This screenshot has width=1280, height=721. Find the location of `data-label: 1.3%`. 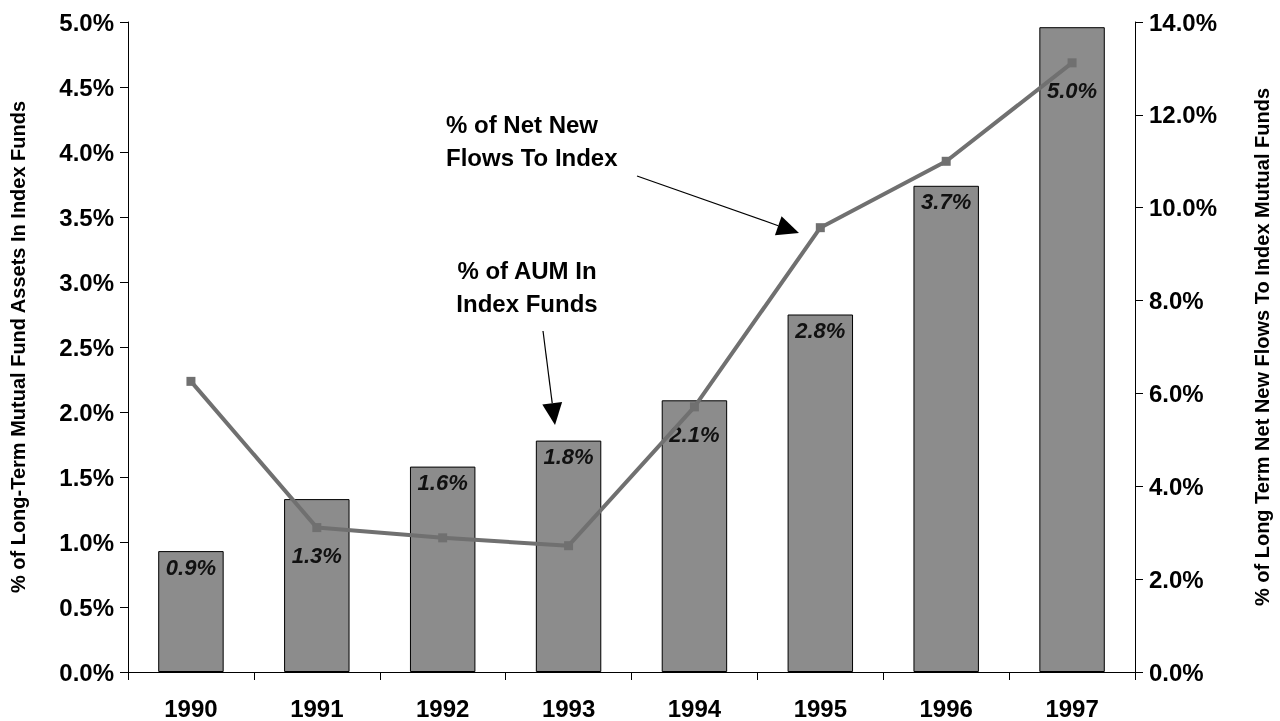

data-label: 1.3% is located at coordinates (316, 556).